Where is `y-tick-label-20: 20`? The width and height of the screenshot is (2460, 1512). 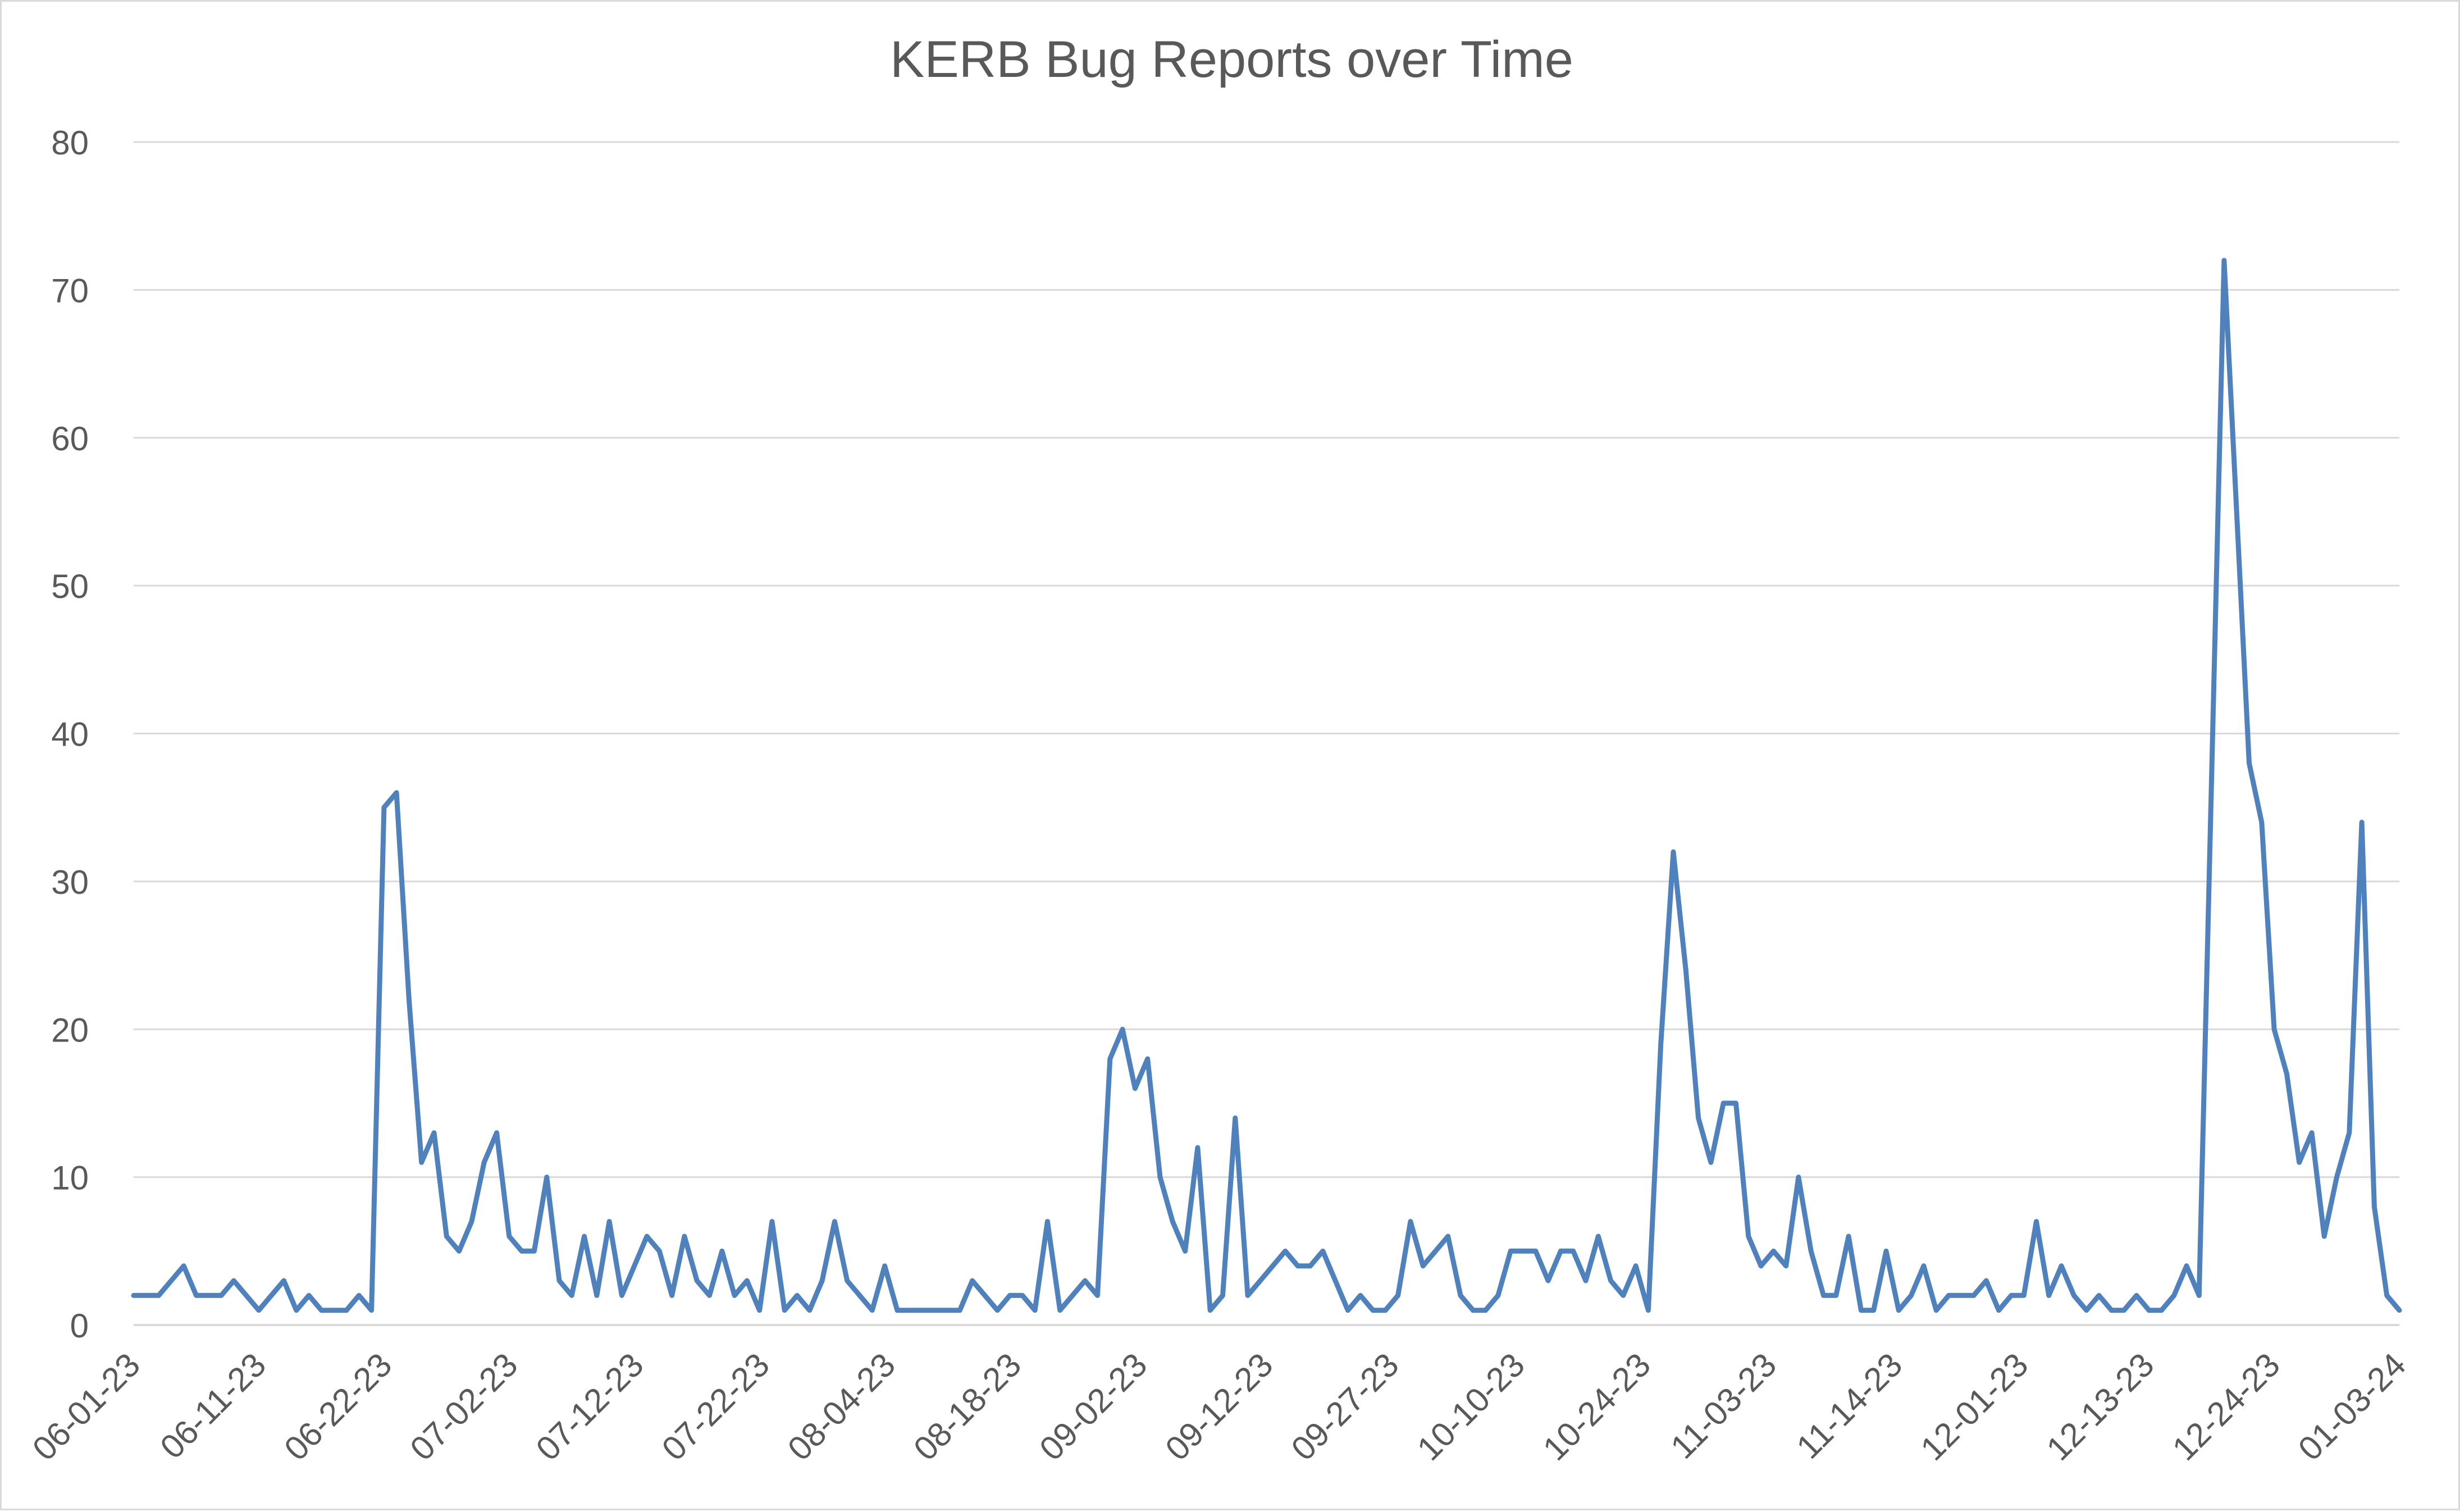 y-tick-label-20: 20 is located at coordinates (70, 1030).